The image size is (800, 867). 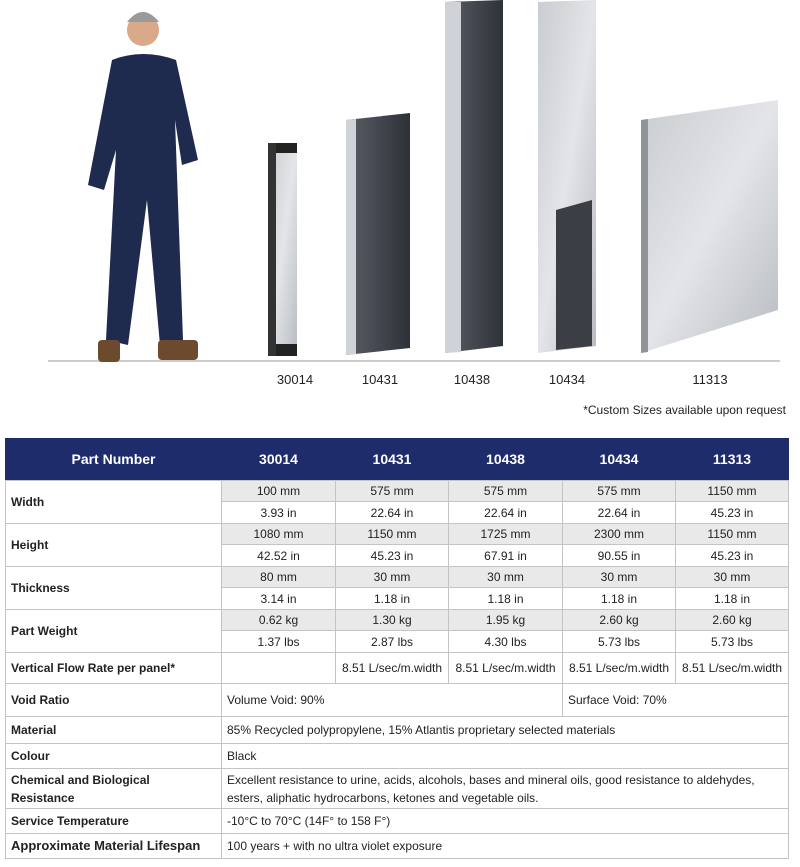 What do you see at coordinates (113, 545) in the screenshot?
I see `row-label: Height` at bounding box center [113, 545].